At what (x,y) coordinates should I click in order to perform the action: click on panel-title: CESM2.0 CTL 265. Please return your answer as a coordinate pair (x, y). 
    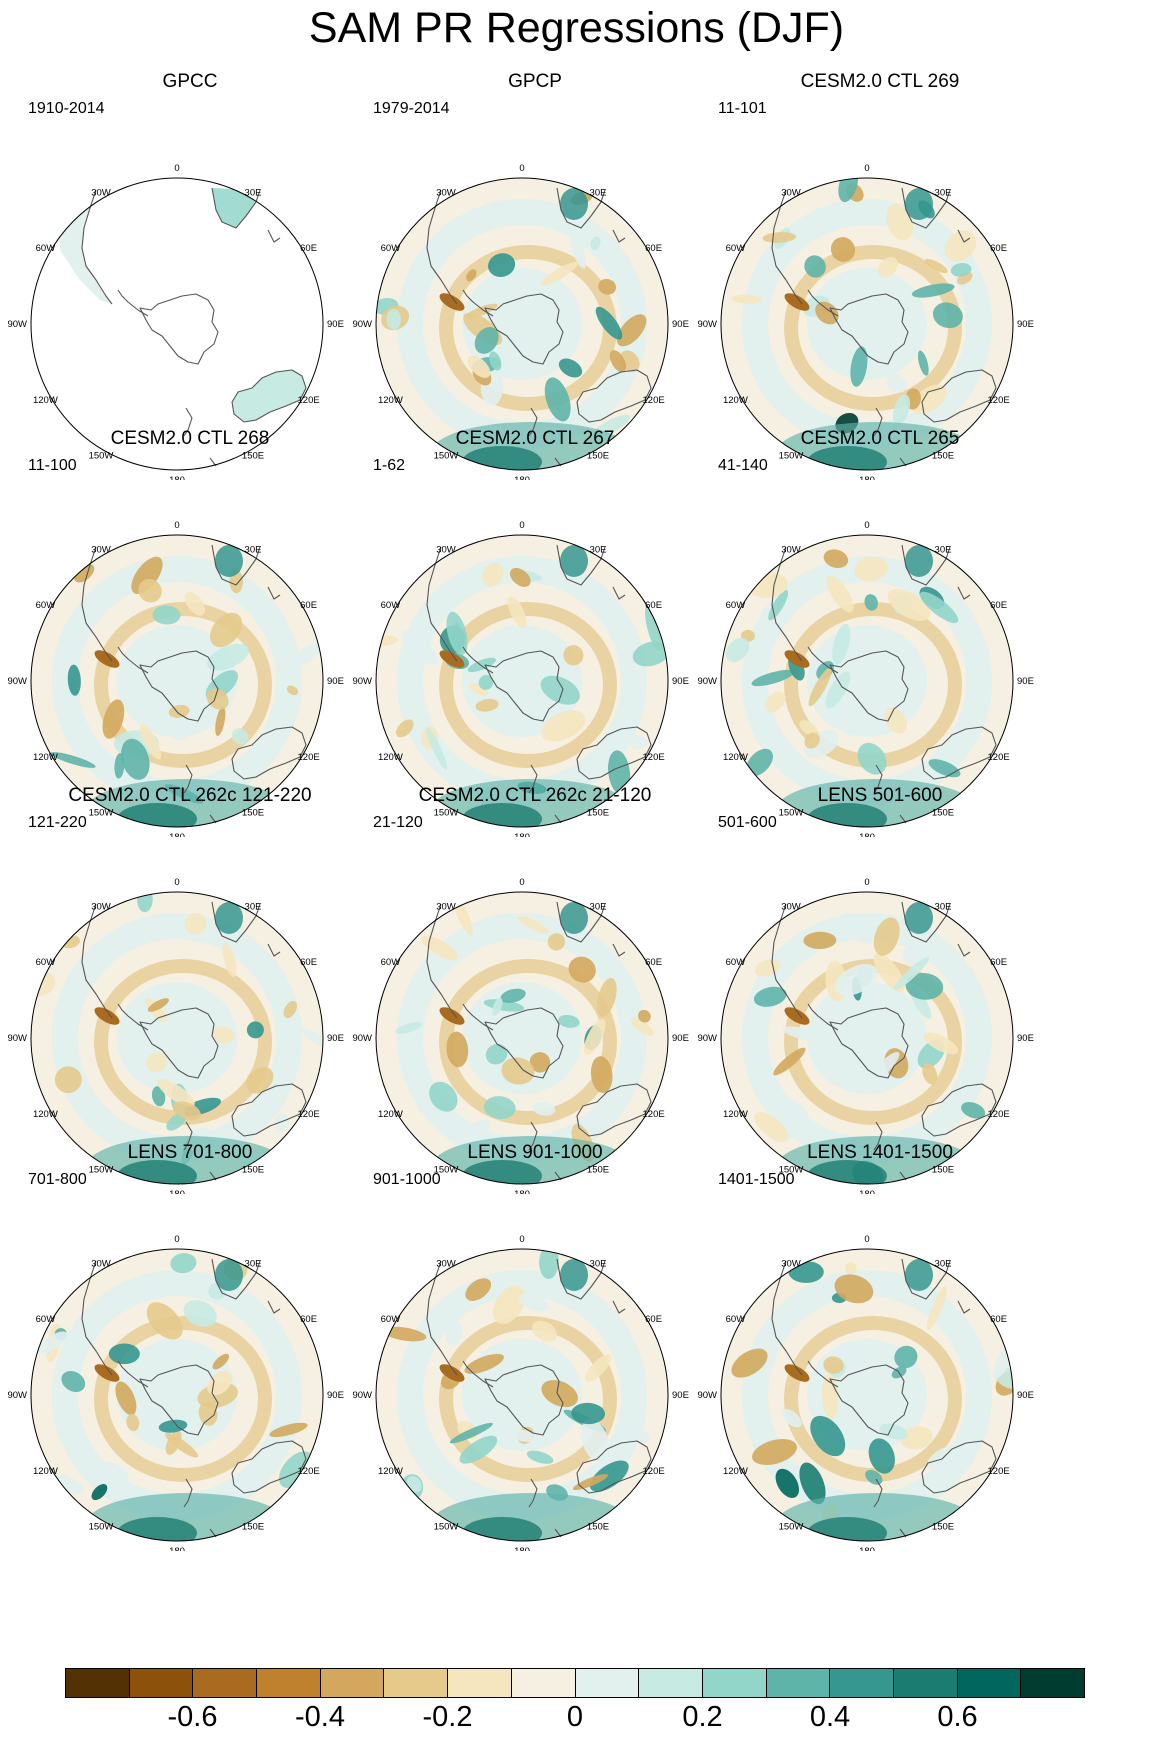
    Looking at the image, I should click on (880, 438).